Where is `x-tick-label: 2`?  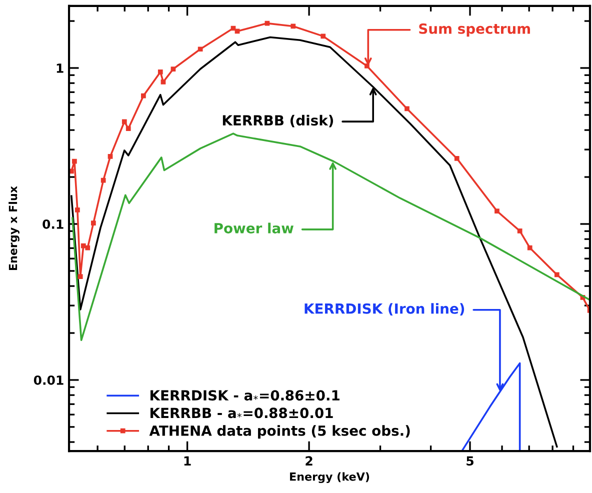
x-tick-label: 2 is located at coordinates (309, 461).